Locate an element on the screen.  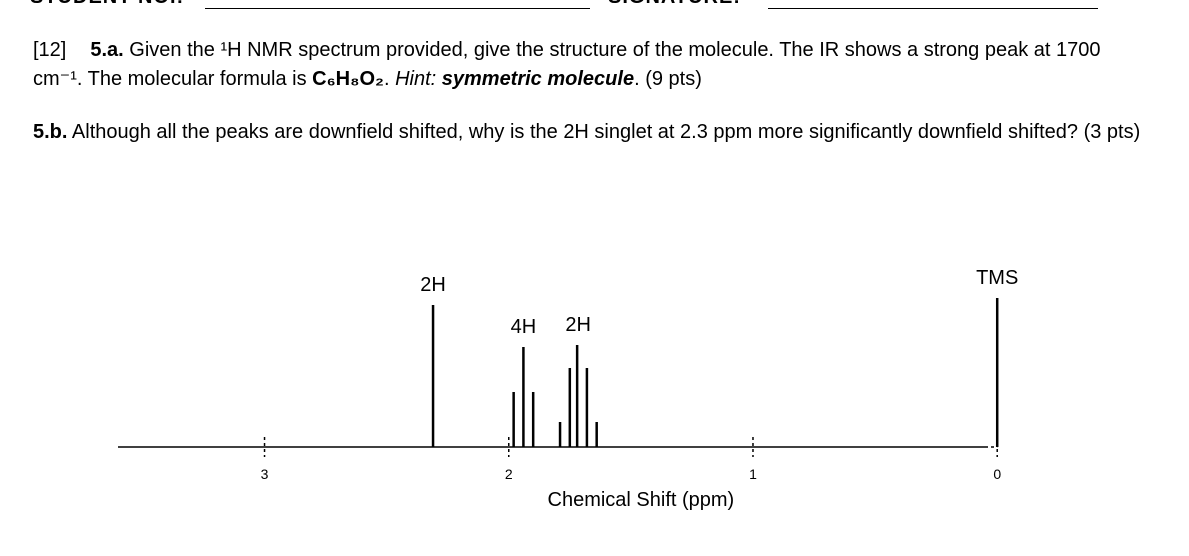
signature-label: SIGNATURE: is located at coordinates (674, 4).